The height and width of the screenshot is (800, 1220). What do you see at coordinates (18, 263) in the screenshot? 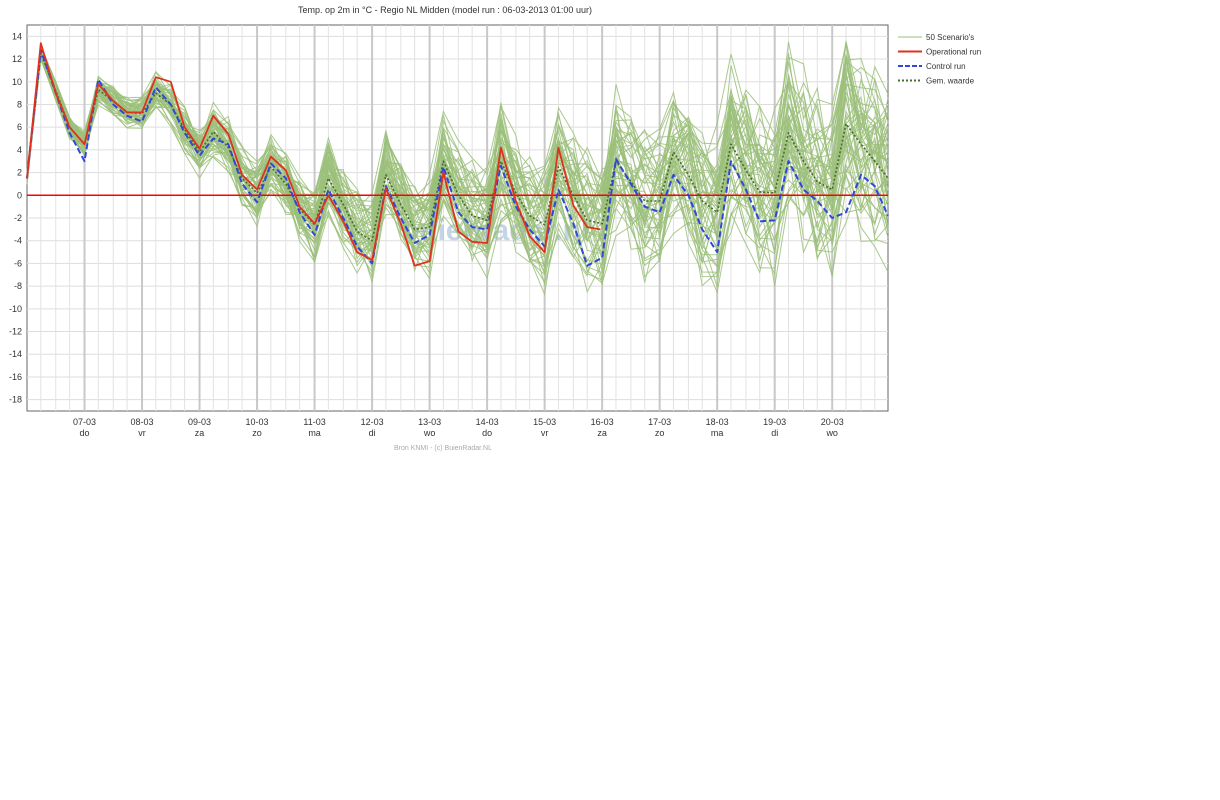
I see `y-tick-label: -6` at bounding box center [18, 263].